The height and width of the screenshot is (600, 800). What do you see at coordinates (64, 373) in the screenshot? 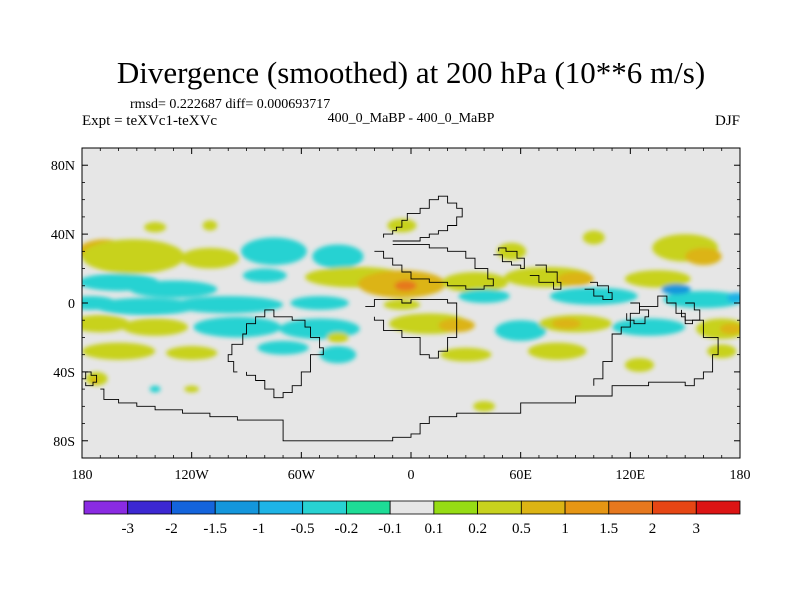
I see `y-tick-label: 40S` at bounding box center [64, 373].